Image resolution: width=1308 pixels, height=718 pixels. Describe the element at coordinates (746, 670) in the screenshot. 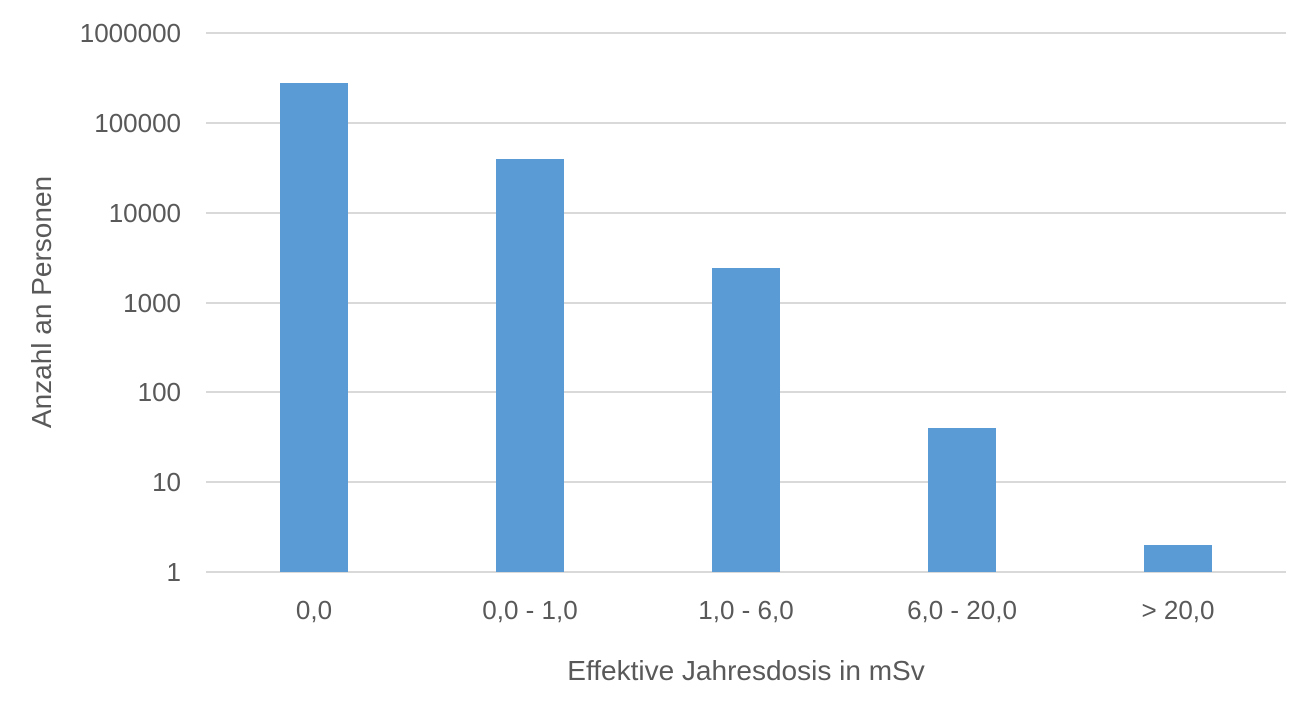

I see `x-axis-title: Effektive Jahresdosis in mSv` at that location.